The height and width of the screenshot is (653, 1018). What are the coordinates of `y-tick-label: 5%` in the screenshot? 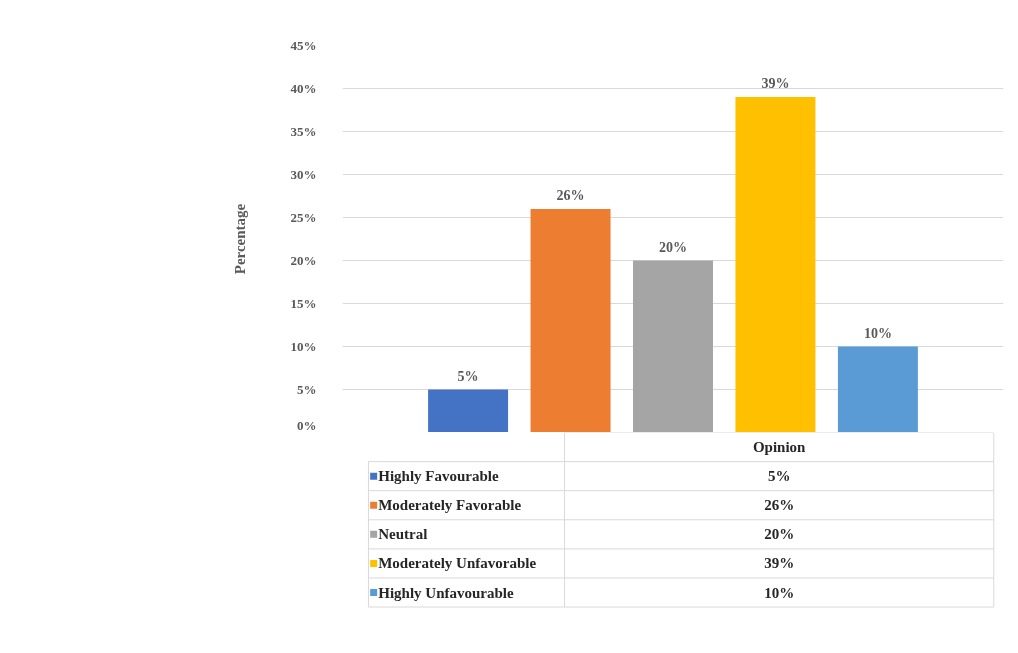 It's located at (307, 389).